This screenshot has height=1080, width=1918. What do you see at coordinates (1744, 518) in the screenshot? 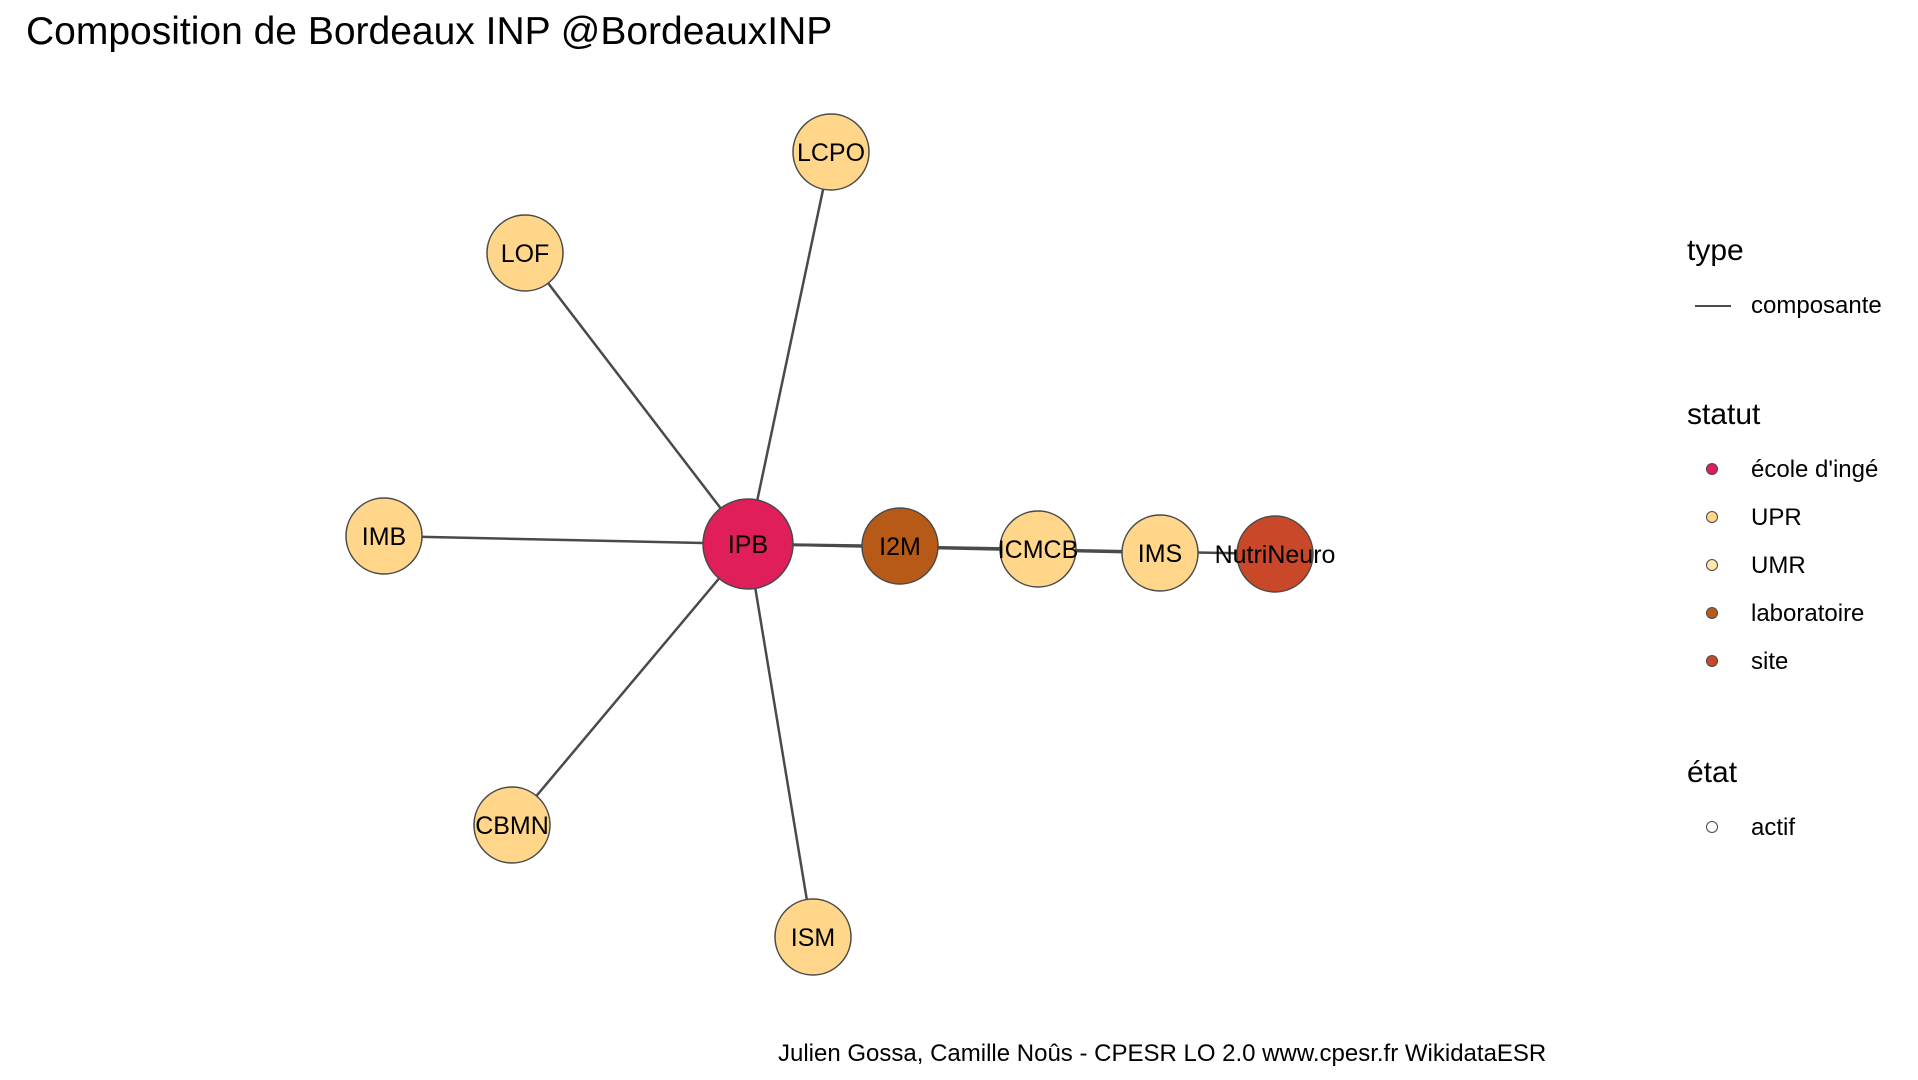
I see `legend-item-upr: UPR` at bounding box center [1744, 518].